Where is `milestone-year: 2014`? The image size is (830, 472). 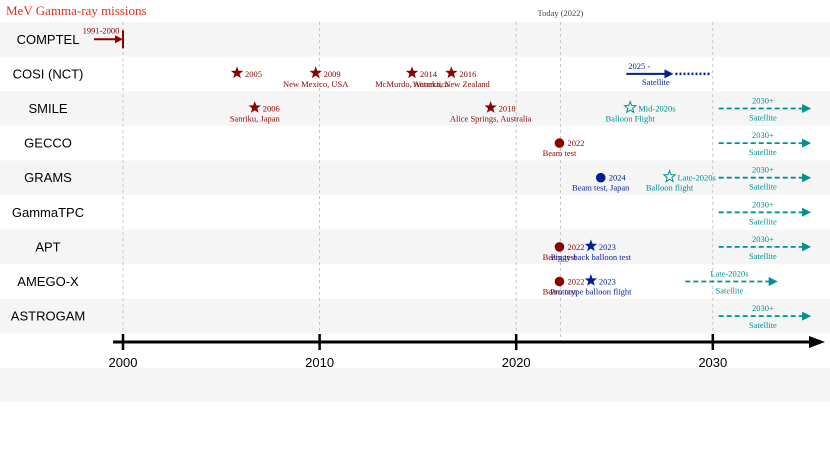
milestone-year: 2014 is located at coordinates (429, 74).